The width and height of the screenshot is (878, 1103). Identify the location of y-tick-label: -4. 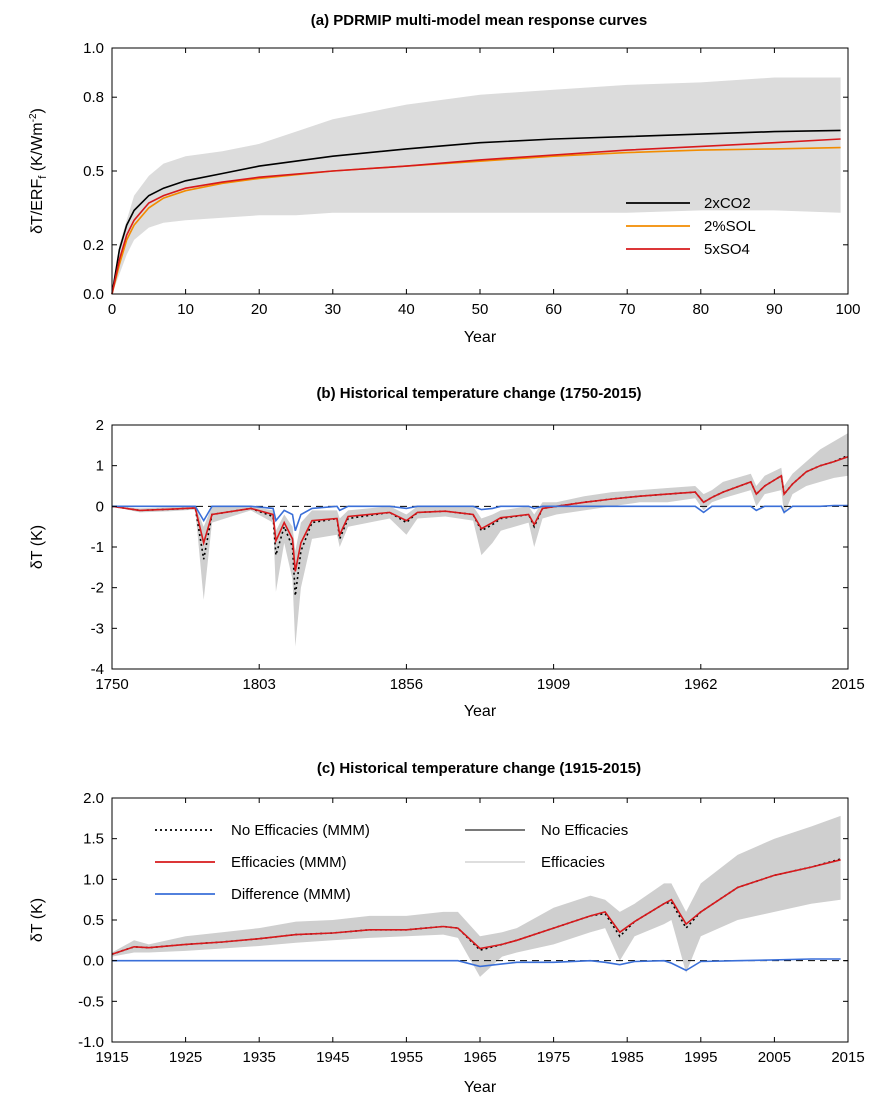
(97, 669).